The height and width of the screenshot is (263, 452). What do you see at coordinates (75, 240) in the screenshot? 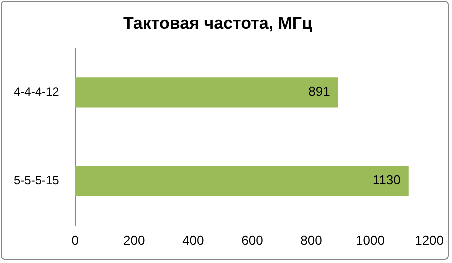
I see `x-tick-label: 0` at bounding box center [75, 240].